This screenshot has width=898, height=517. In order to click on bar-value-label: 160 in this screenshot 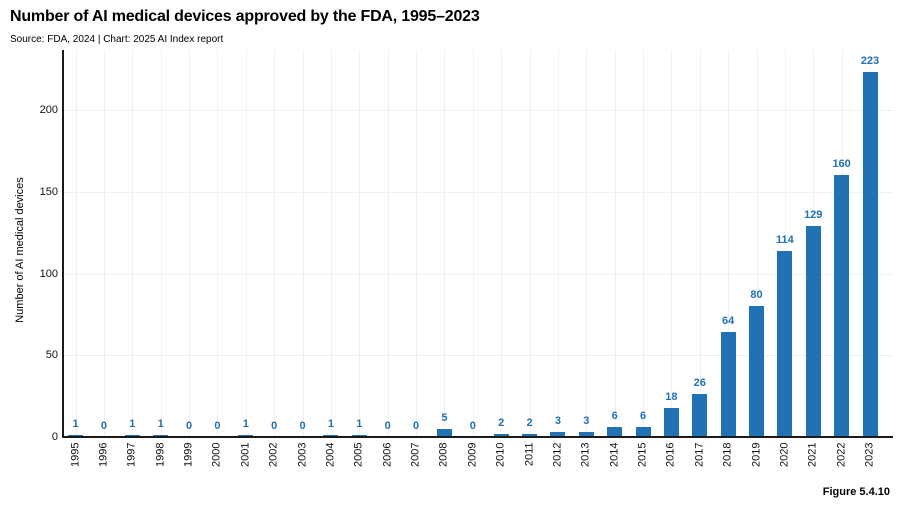, I will do `click(841, 164)`.